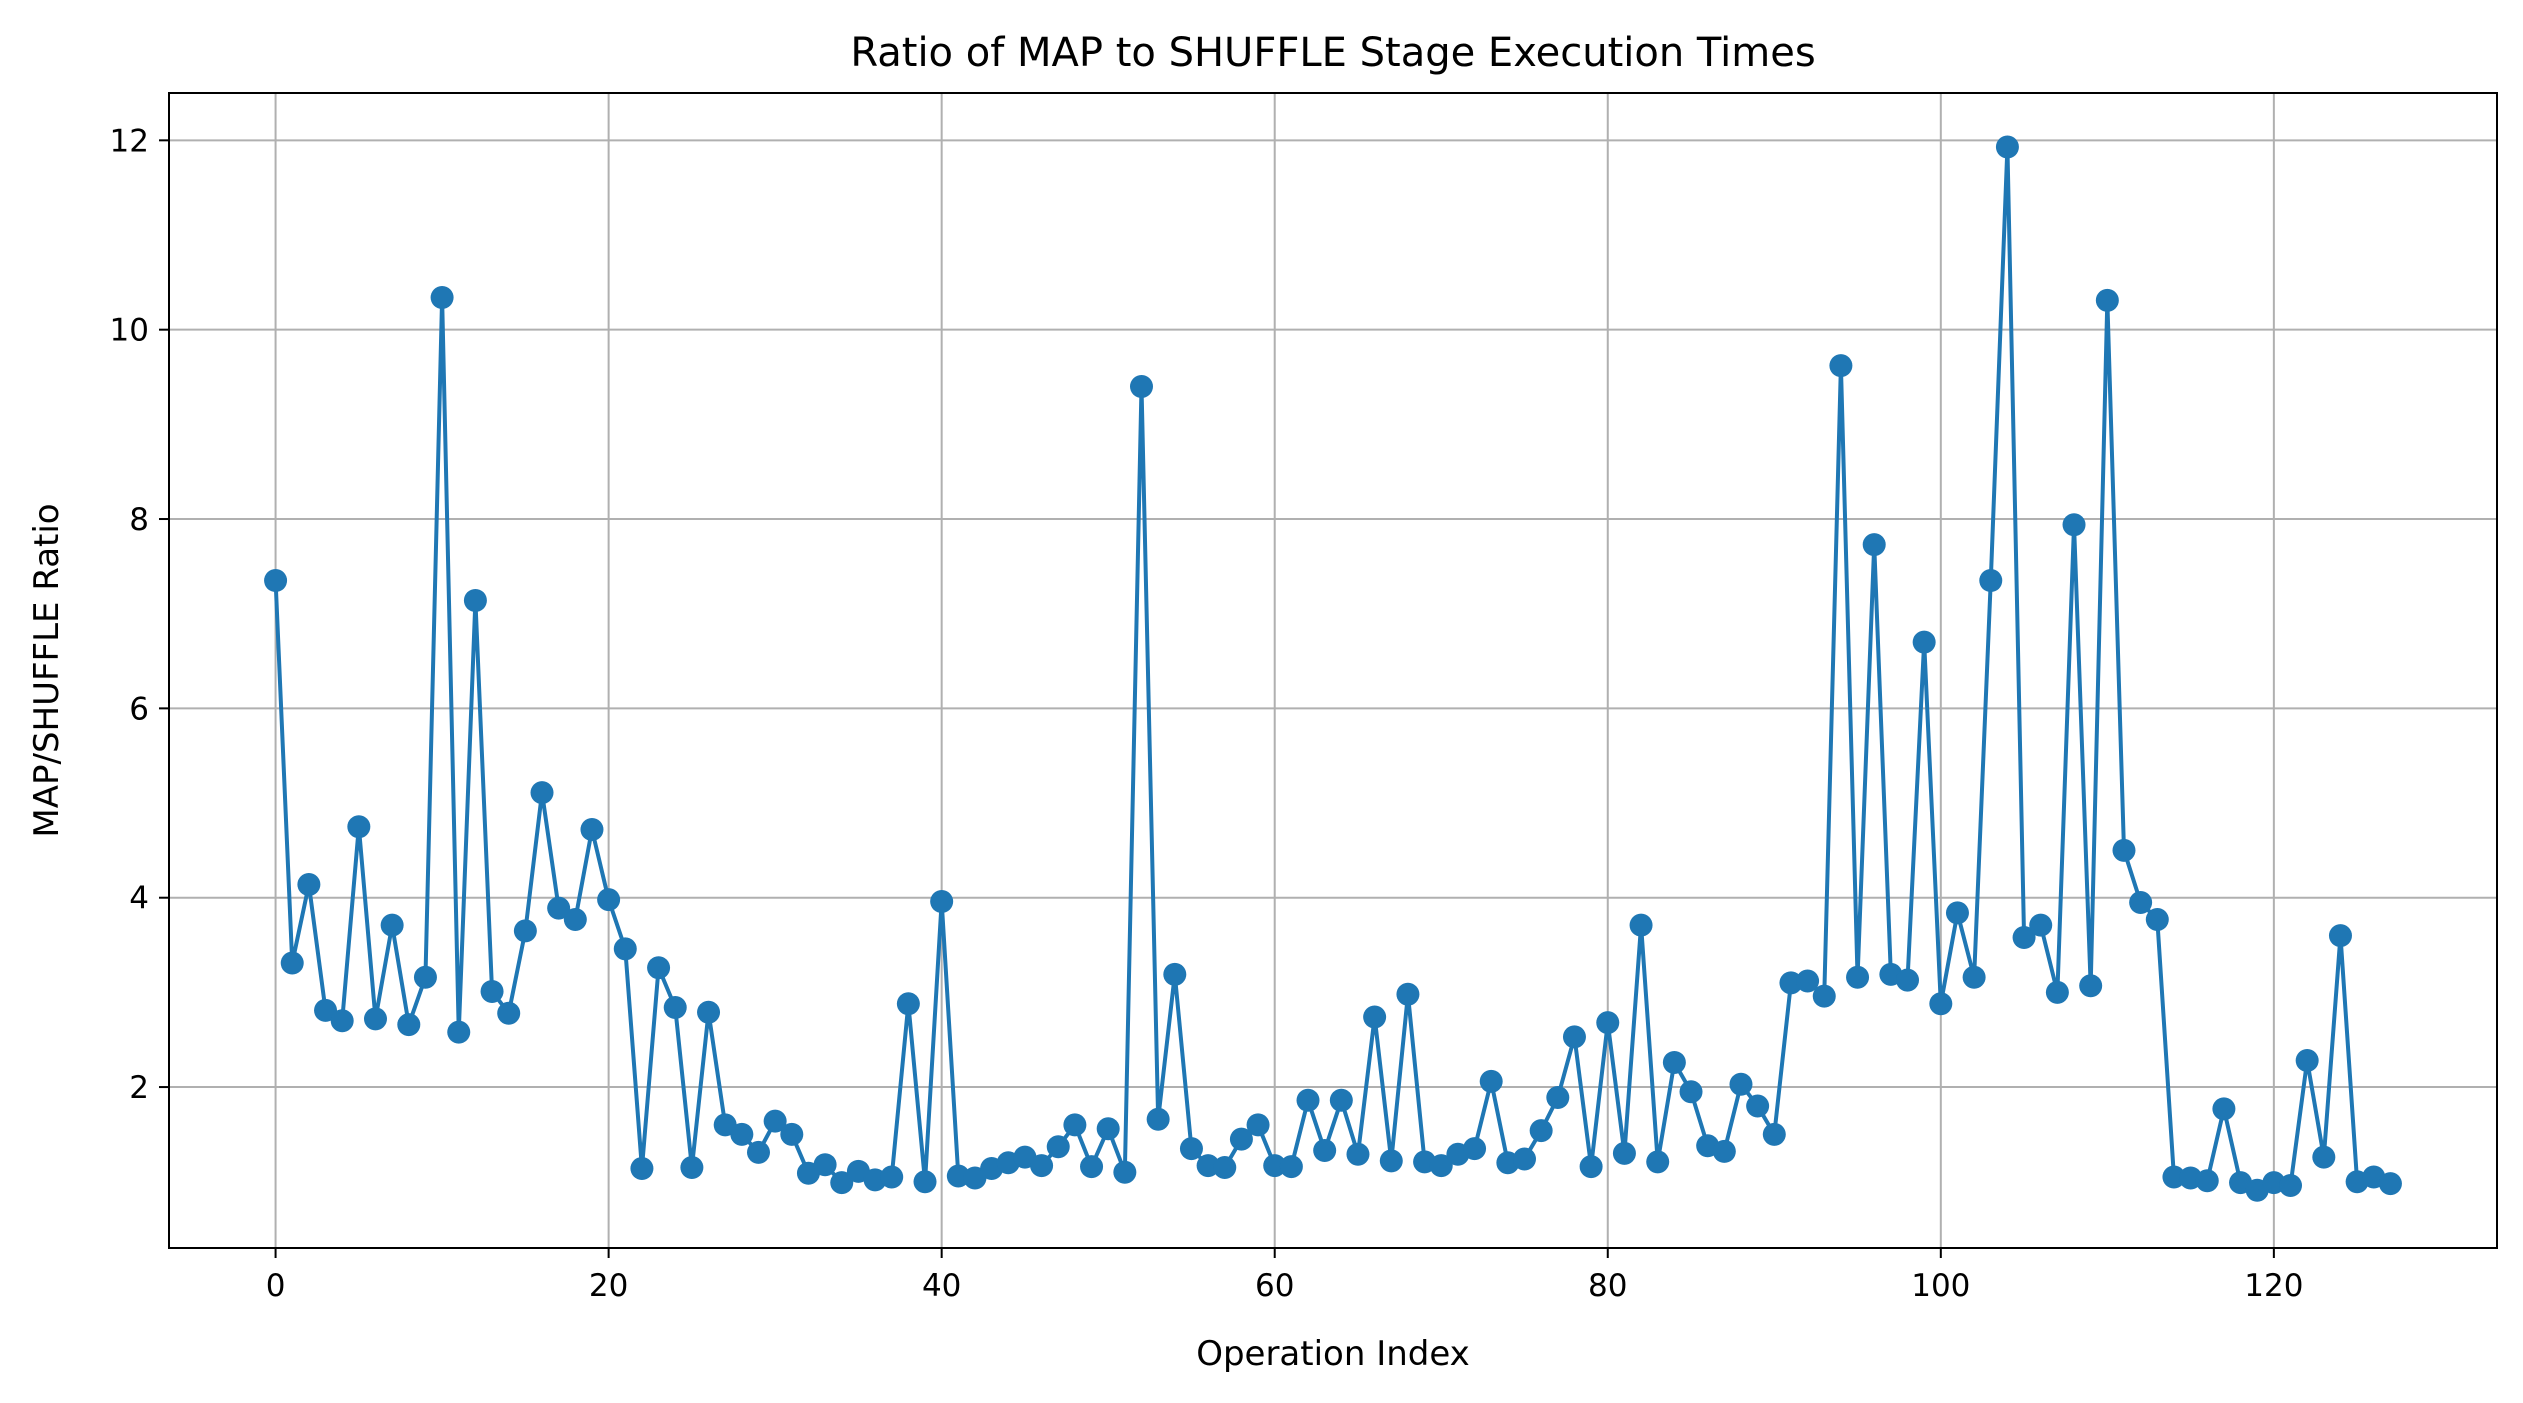  What do you see at coordinates (139, 1088) in the screenshot?
I see `y-tick-label: 2` at bounding box center [139, 1088].